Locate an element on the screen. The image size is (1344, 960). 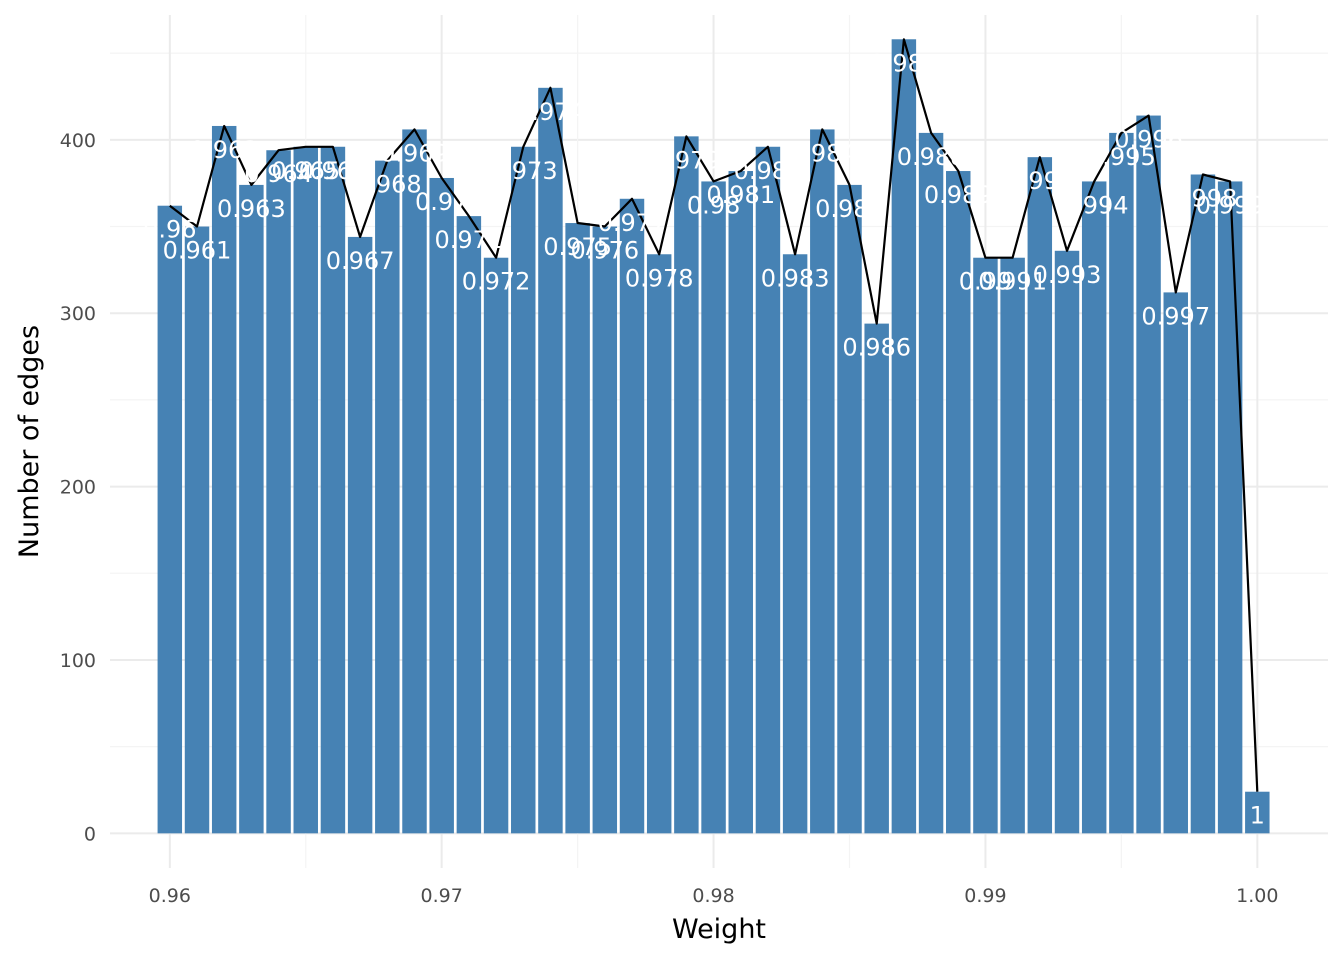
bar-label: 0.986 is located at coordinates (876, 348).